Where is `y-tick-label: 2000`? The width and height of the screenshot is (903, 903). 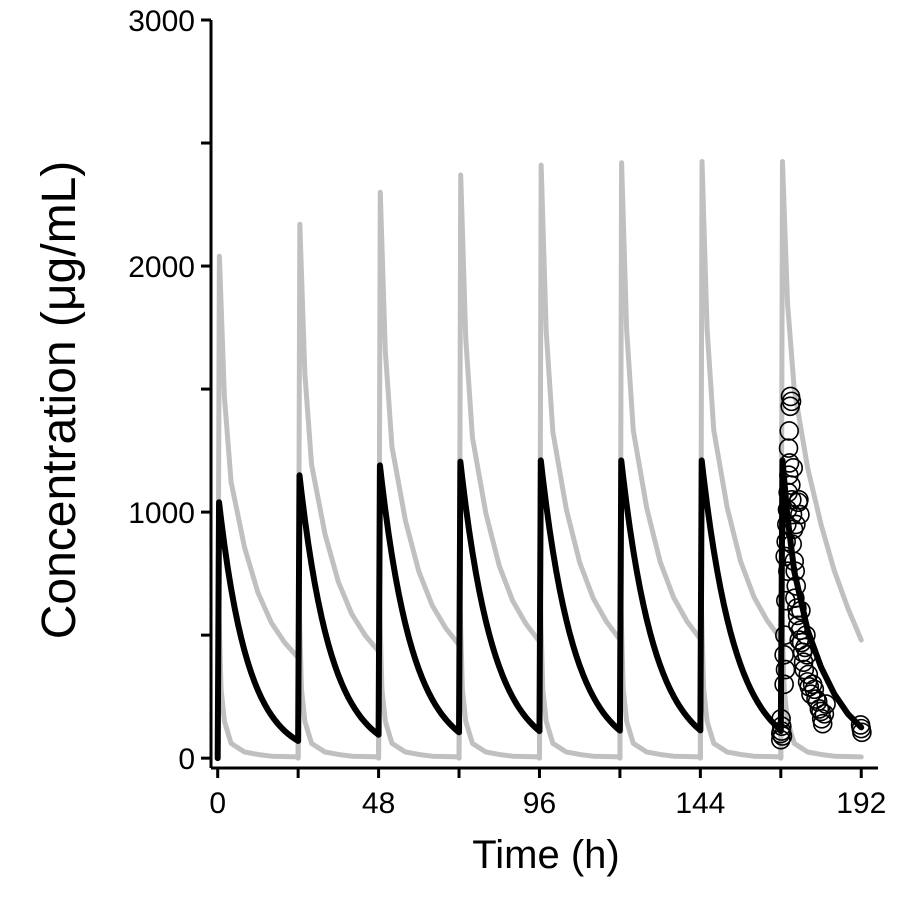 y-tick-label: 2000 is located at coordinates (161, 267).